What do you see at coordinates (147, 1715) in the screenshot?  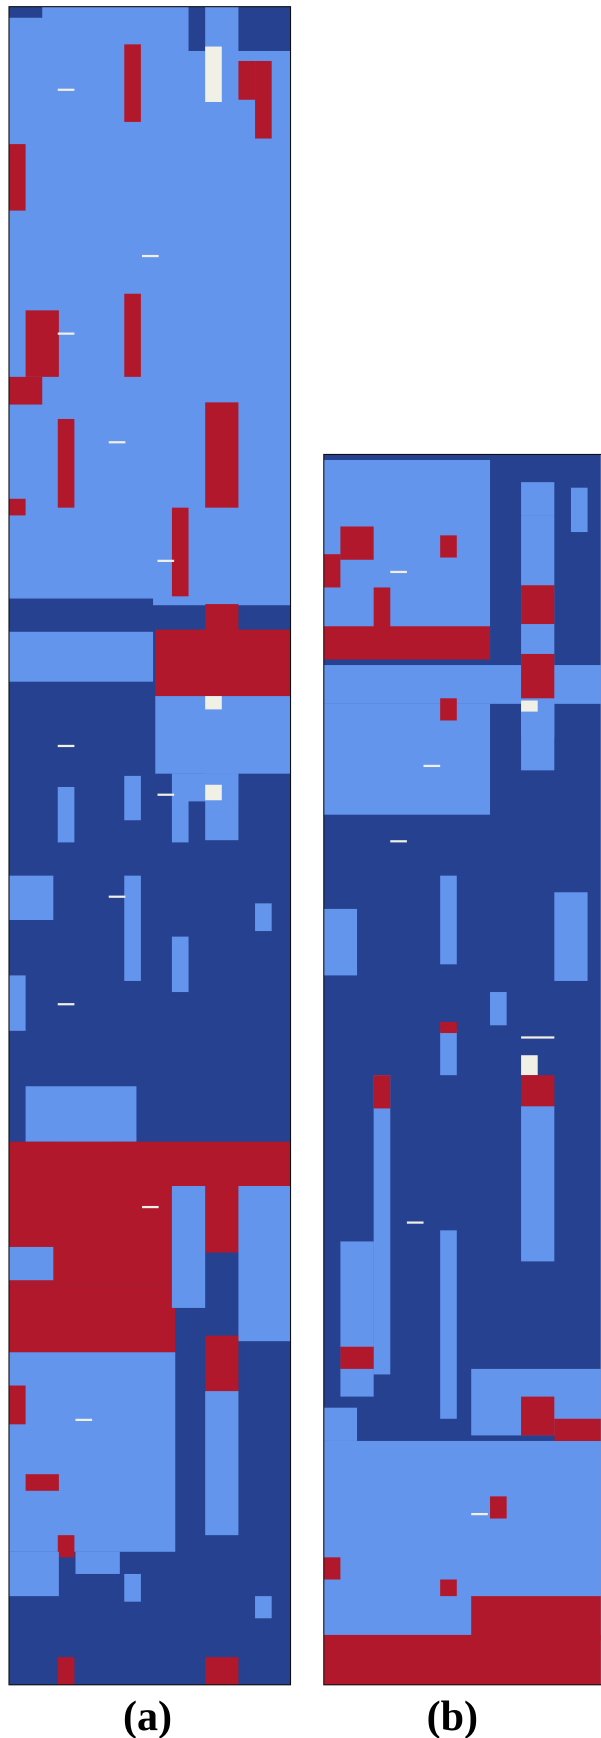 I see `panel-label: (a)` at bounding box center [147, 1715].